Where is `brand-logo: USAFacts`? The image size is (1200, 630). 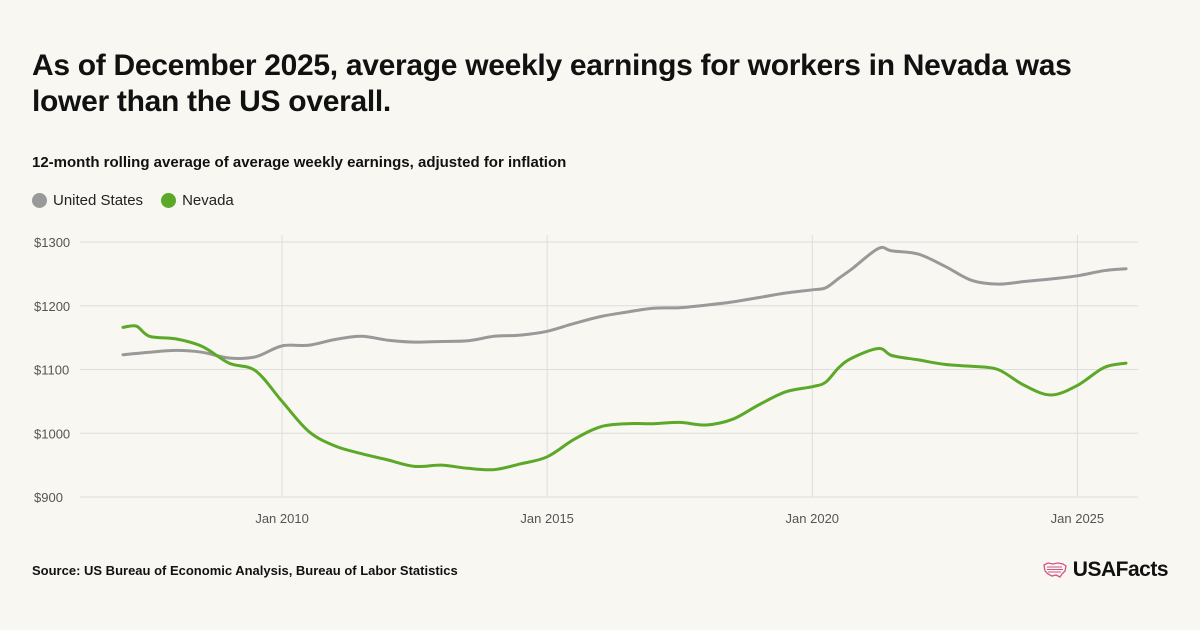 brand-logo: USAFacts is located at coordinates (1106, 570).